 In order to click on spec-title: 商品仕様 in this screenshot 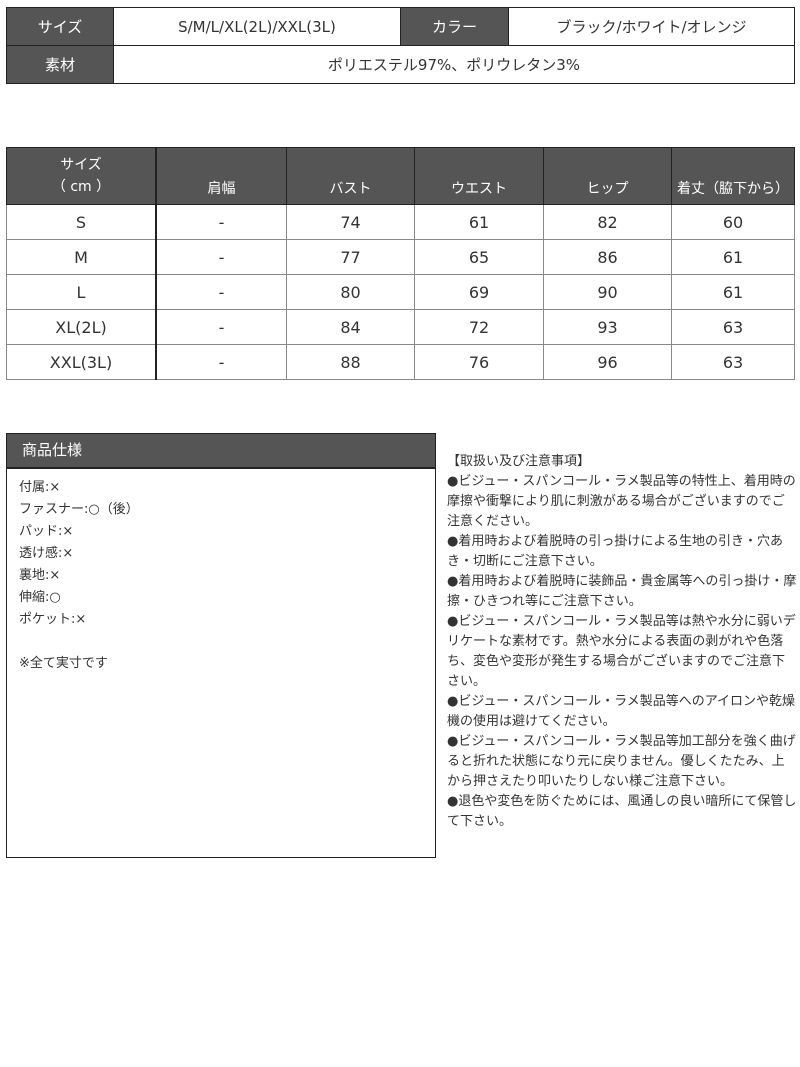, I will do `click(221, 451)`.